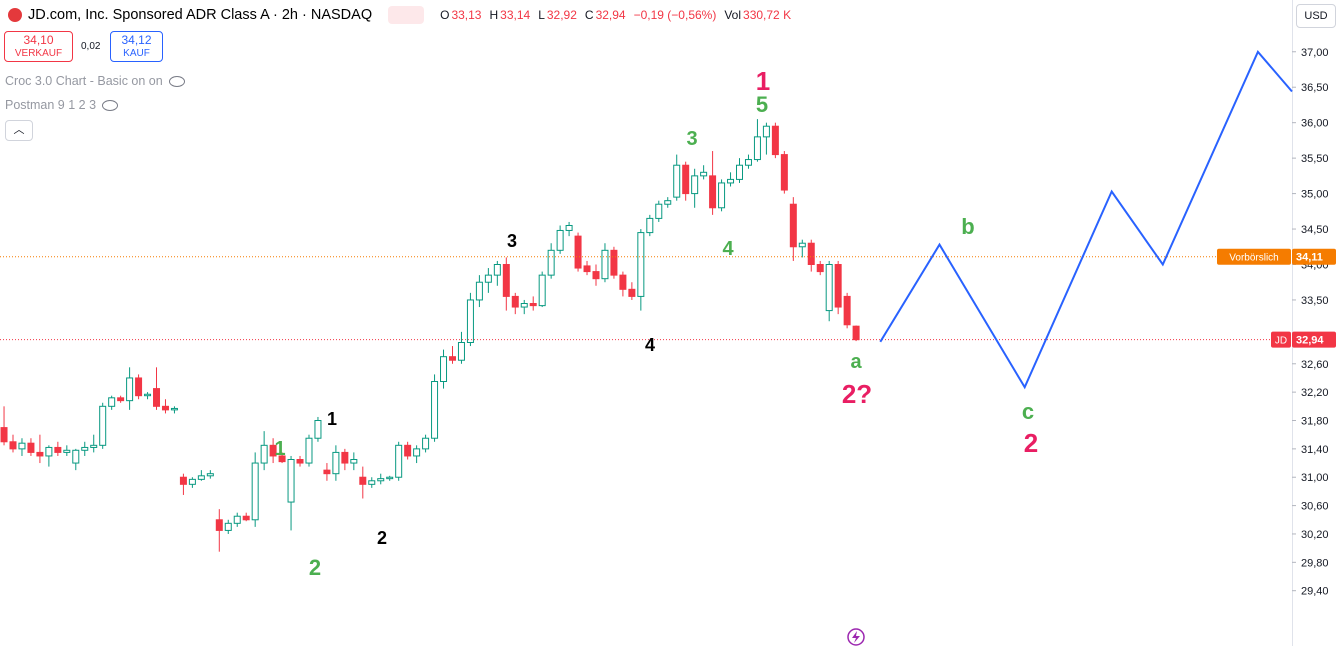  What do you see at coordinates (1281, 339) in the screenshot?
I see `price-tag-label-bg` at bounding box center [1281, 339].